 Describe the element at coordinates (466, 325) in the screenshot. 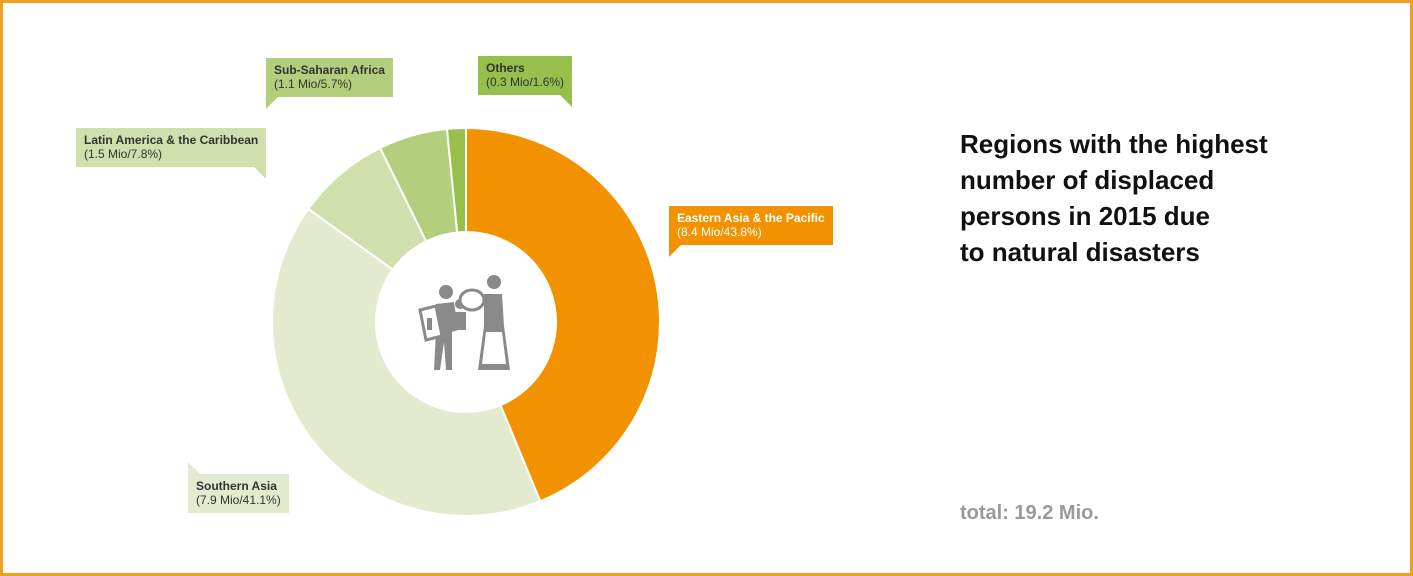

I see `displaced-persons-icon` at that location.